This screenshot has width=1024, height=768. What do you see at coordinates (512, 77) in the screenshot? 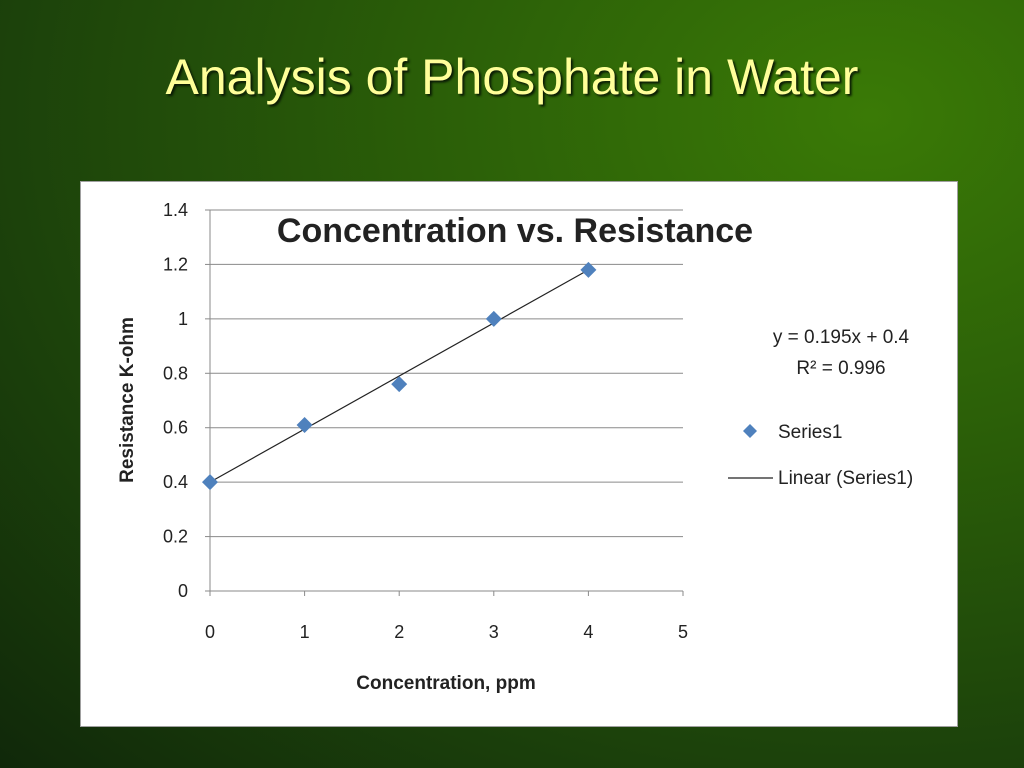
I see `slide-title: Analysis of Phosphate in Water` at bounding box center [512, 77].